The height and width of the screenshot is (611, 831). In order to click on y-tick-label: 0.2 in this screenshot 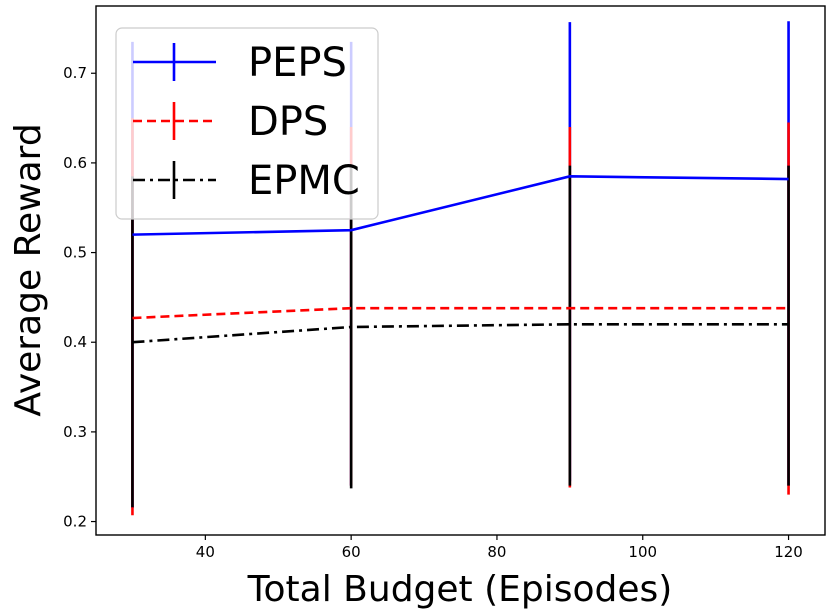, I will do `click(75, 522)`.